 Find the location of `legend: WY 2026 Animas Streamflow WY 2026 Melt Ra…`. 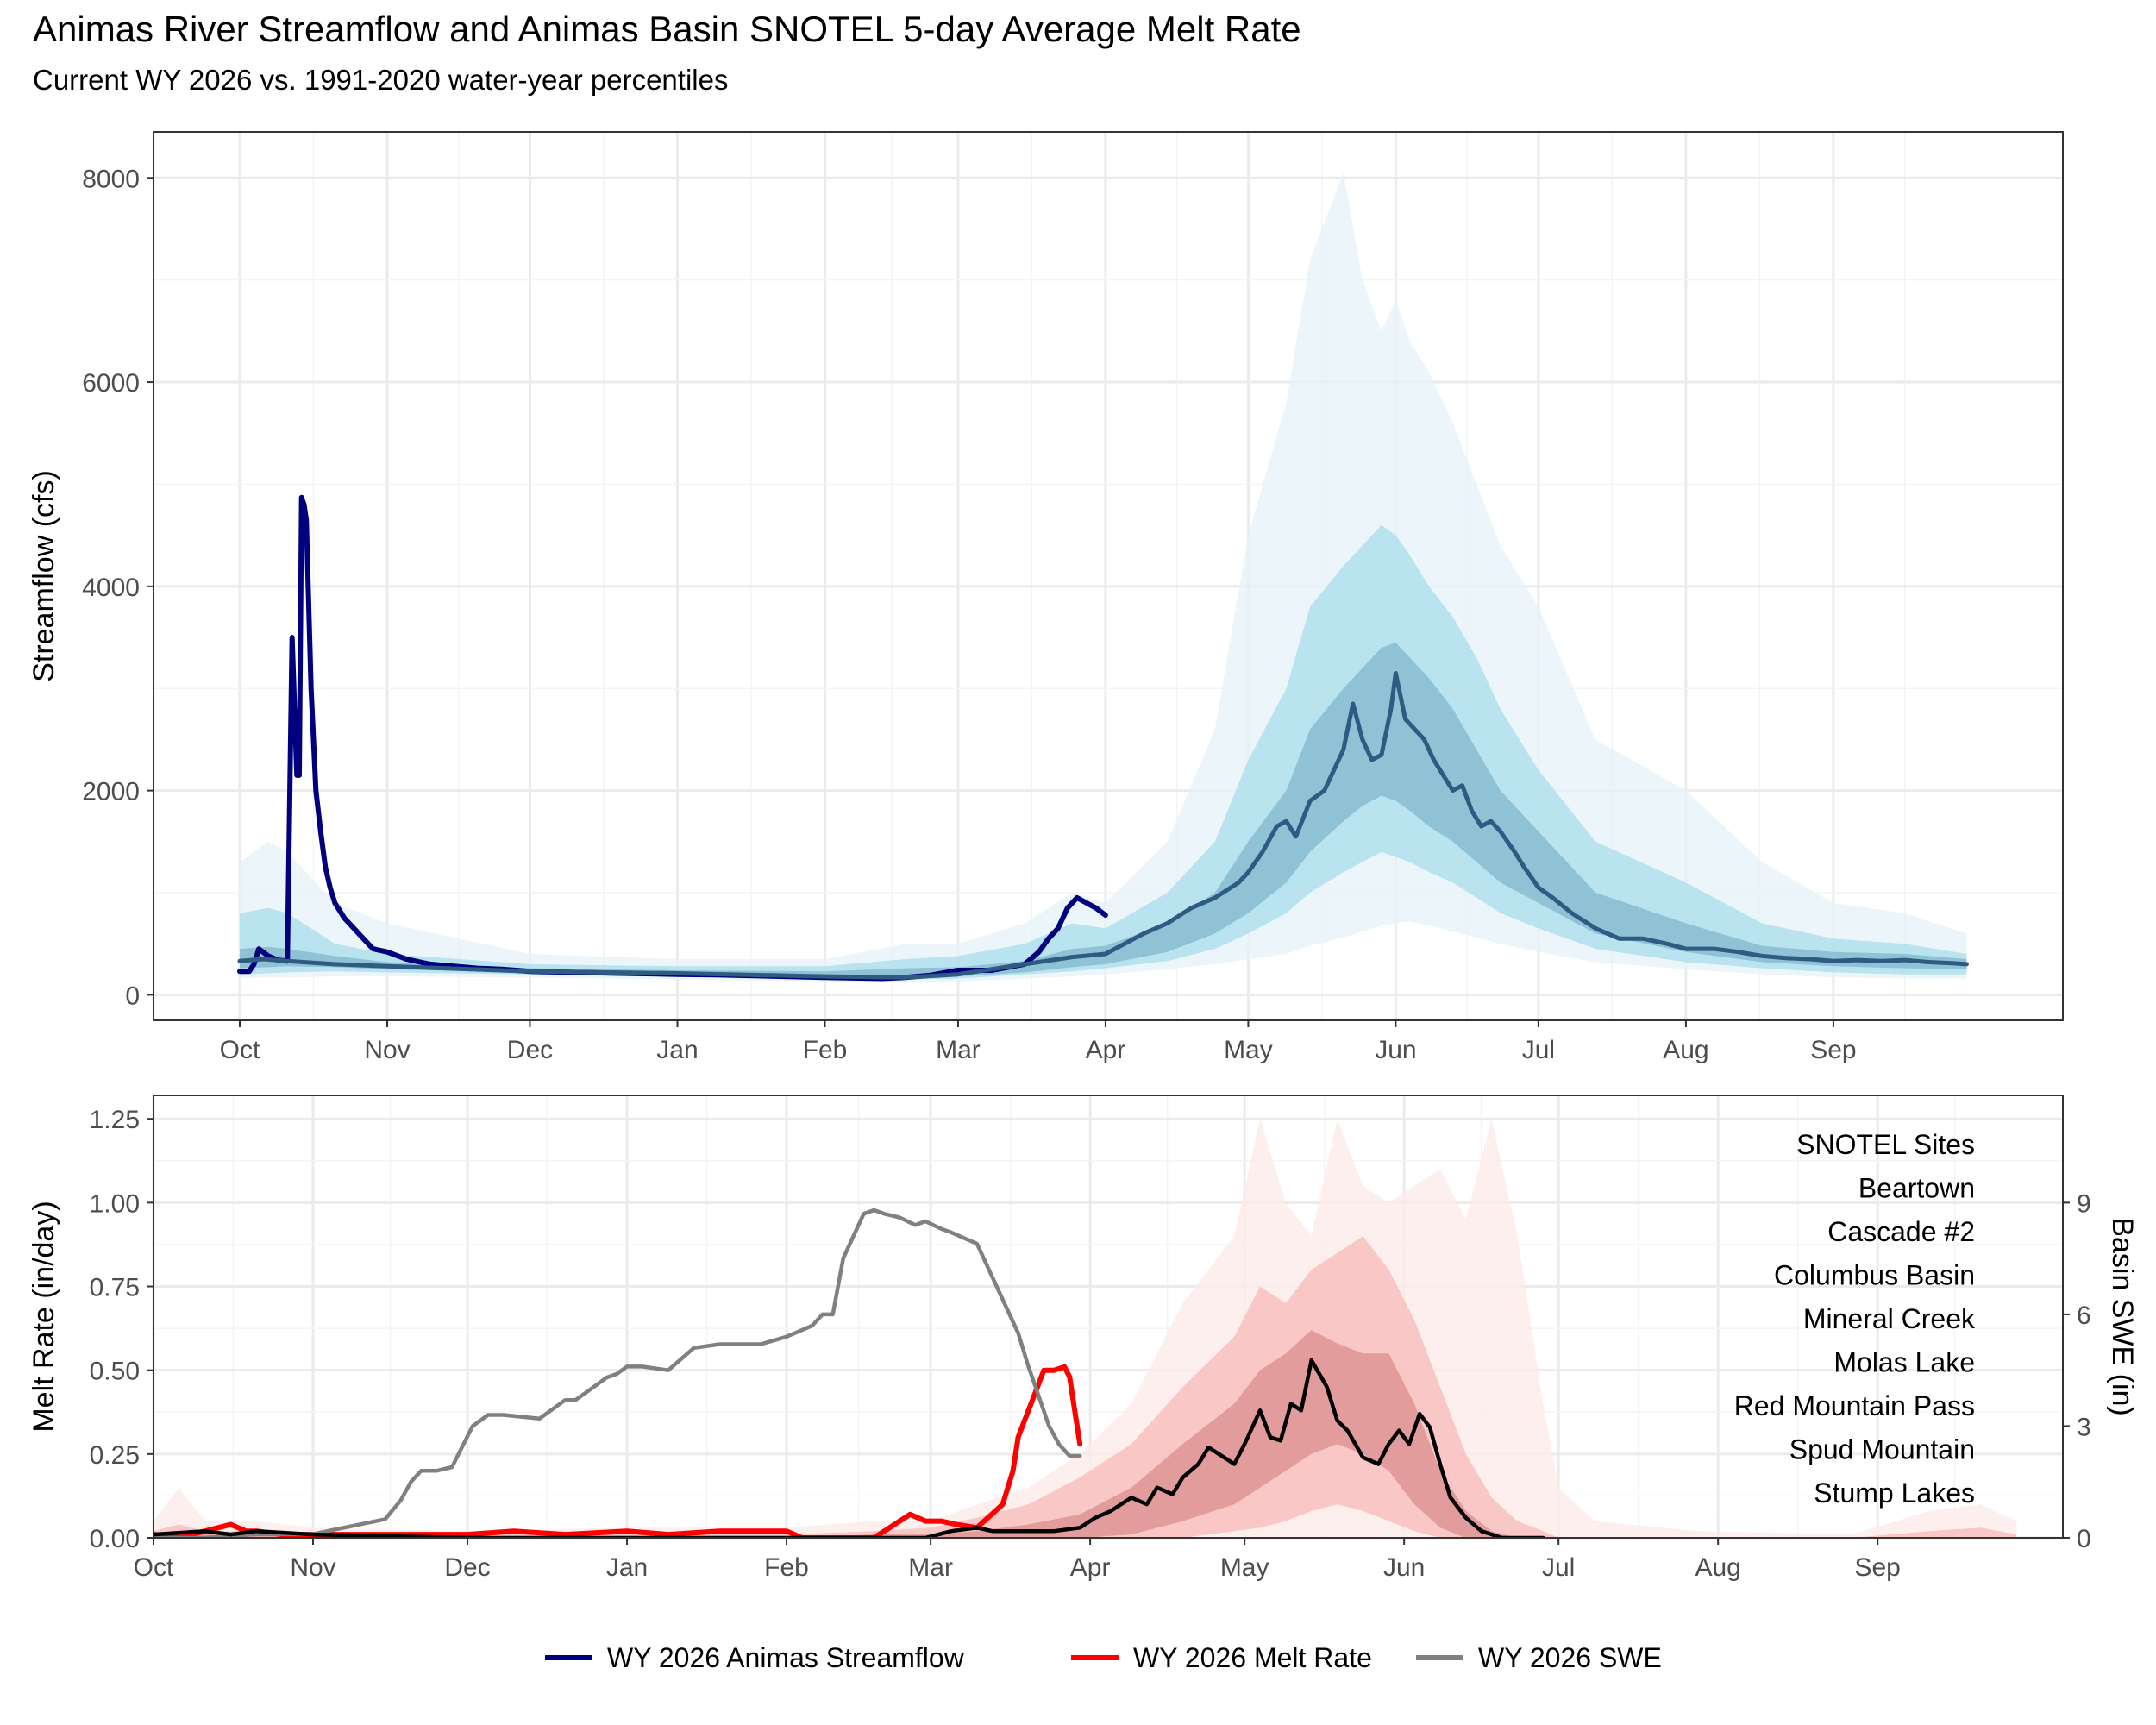

legend: WY 2026 Animas Streamflow WY 2026 Melt Ra… is located at coordinates (1103, 1658).